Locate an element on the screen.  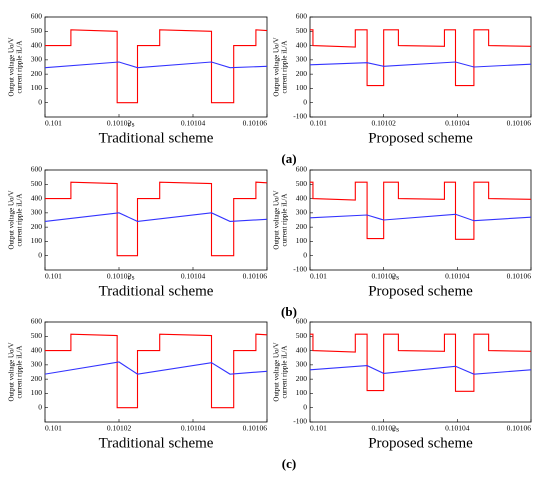
panel-label: (a) is located at coordinates (288, 158).